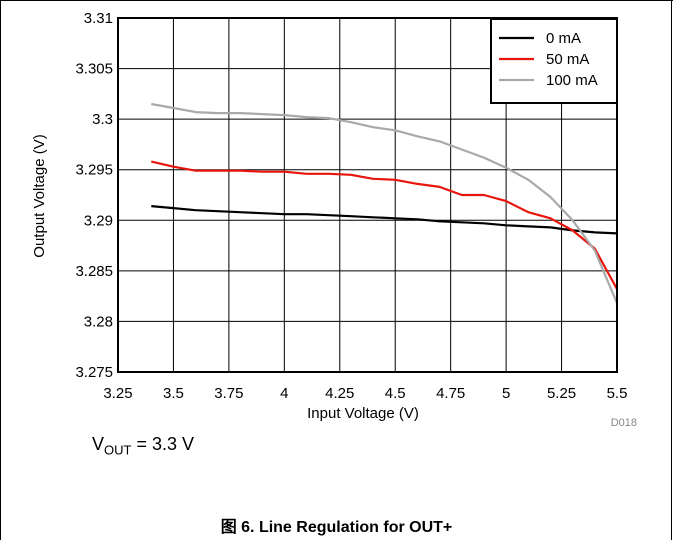  What do you see at coordinates (572, 80) in the screenshot?
I see `legend-label-100ma: 100 mA` at bounding box center [572, 80].